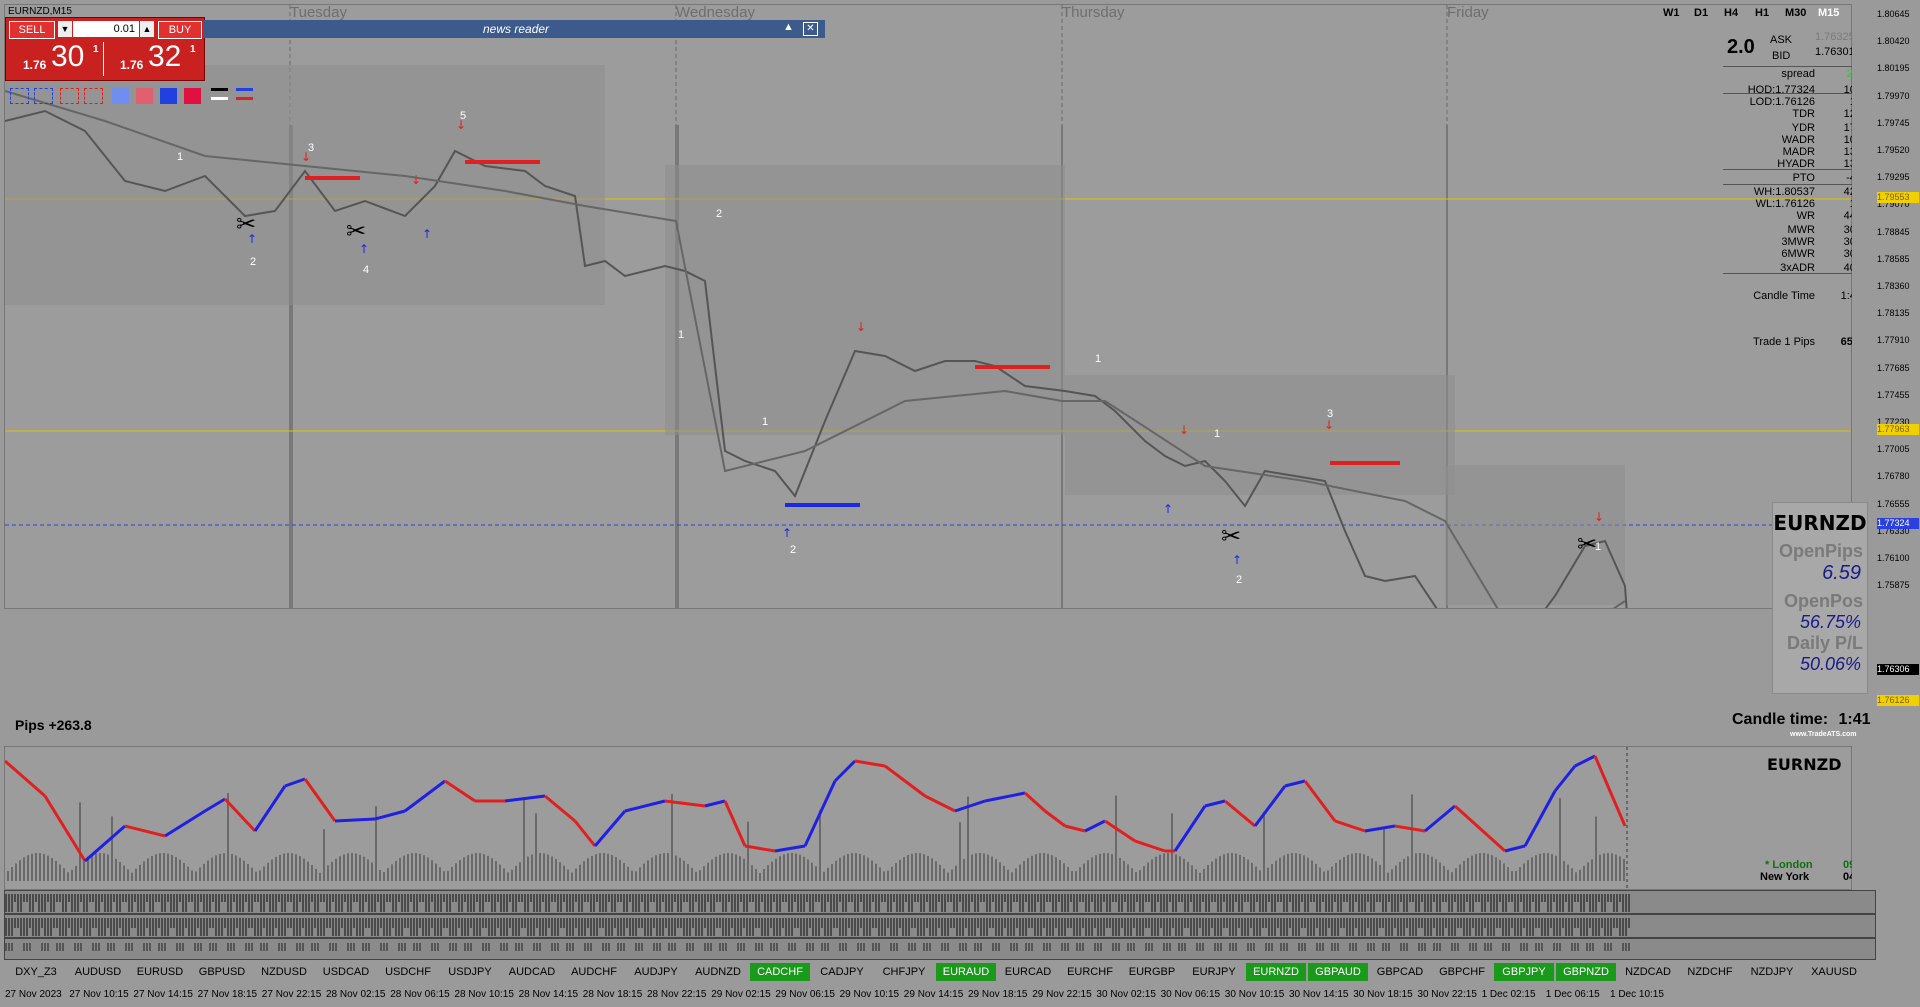 The width and height of the screenshot is (1920, 1007). What do you see at coordinates (222, 972) in the screenshot?
I see `symbol-tab-gbpusd: GBPUSD` at bounding box center [222, 972].